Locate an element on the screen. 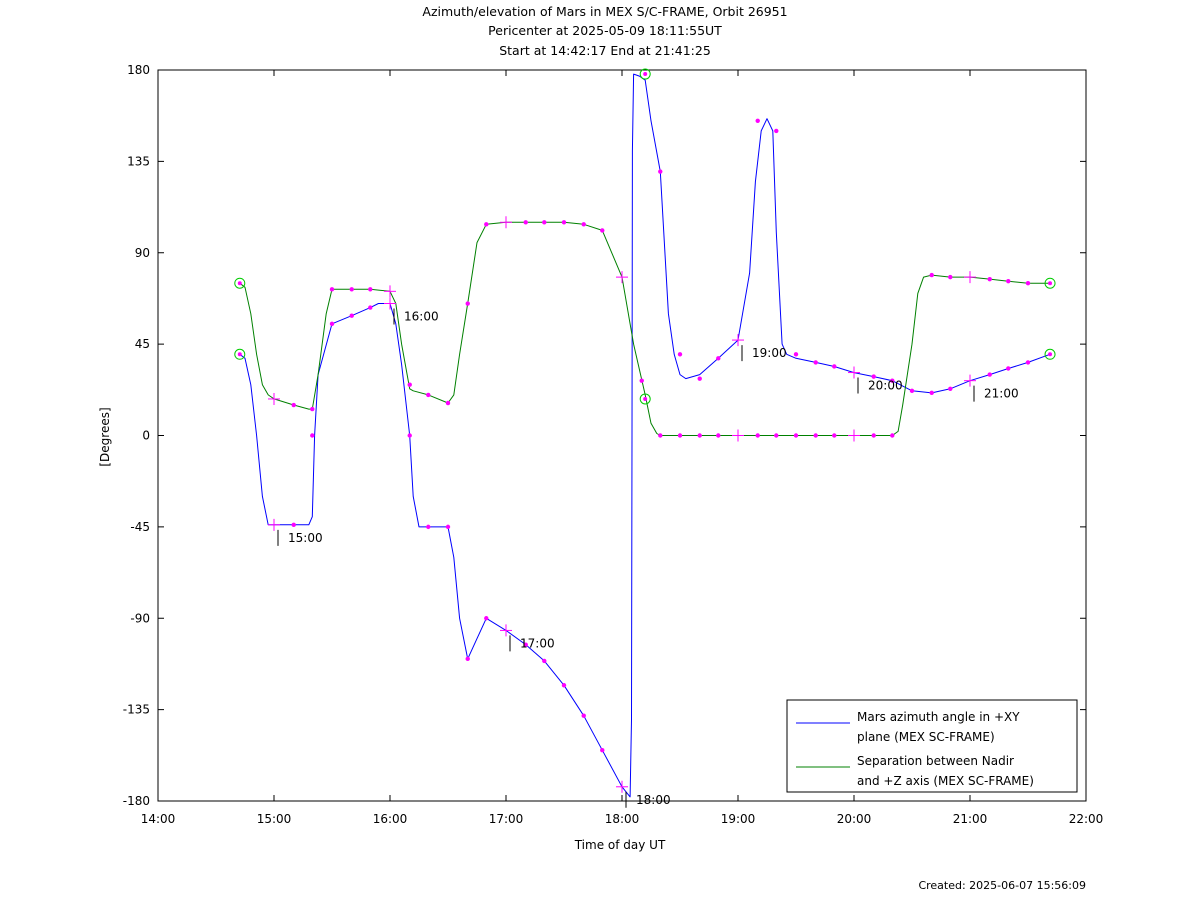  legend-box is located at coordinates (932, 746).